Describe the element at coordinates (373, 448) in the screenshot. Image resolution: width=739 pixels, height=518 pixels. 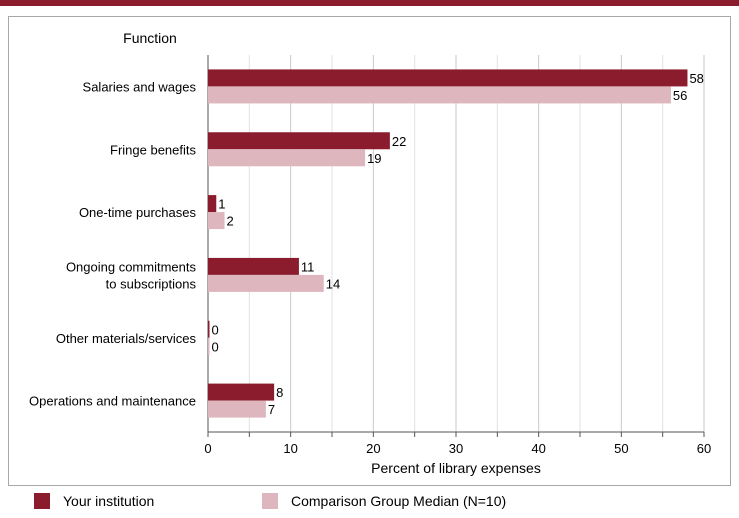
I see `x-tick-label: 20` at that location.